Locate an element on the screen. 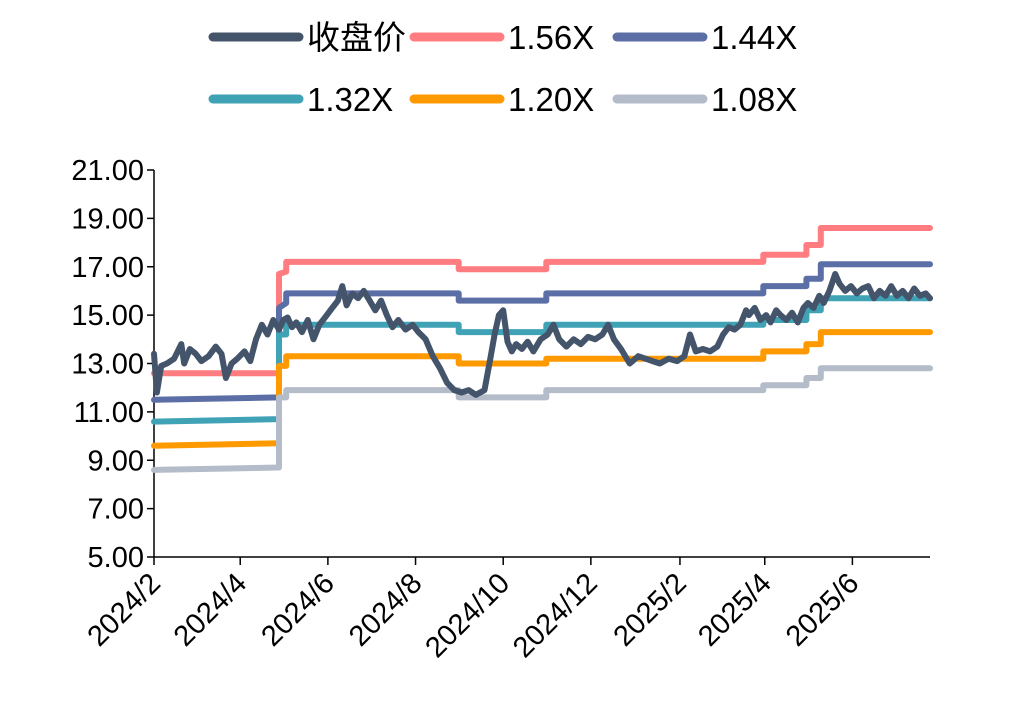 The width and height of the screenshot is (1014, 710). x-tick-label: 2024/2 is located at coordinates (124, 609).